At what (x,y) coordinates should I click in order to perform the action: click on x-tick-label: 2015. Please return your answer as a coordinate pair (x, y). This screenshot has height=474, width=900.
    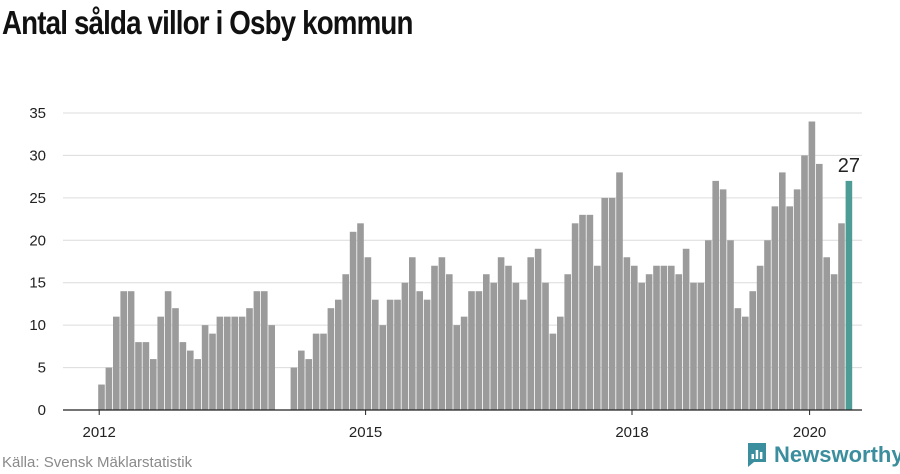
    Looking at the image, I should click on (365, 432).